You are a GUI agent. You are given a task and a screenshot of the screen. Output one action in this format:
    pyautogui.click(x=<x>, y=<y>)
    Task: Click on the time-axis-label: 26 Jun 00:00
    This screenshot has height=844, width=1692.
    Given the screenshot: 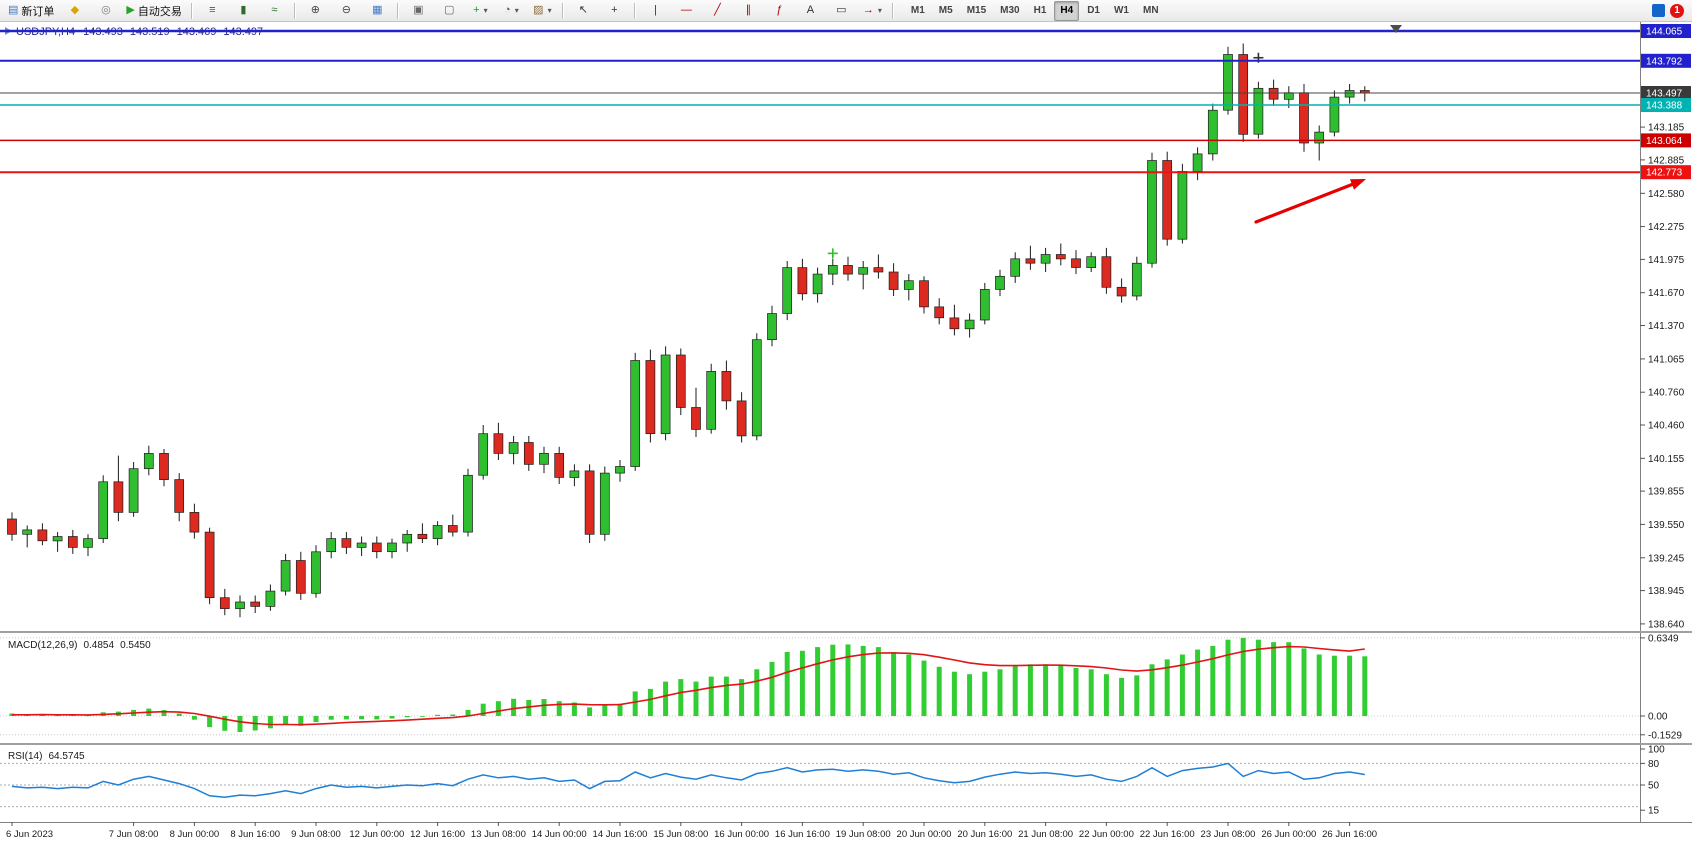 What is the action you would take?
    pyautogui.click(x=1288, y=834)
    